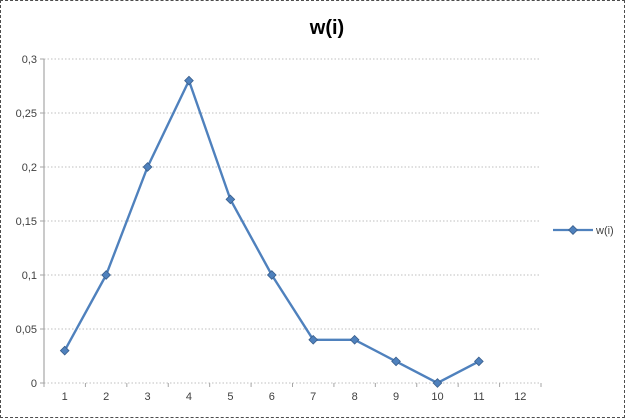 Image resolution: width=625 pixels, height=418 pixels. I want to click on y-tick-label: 0,1, so click(29, 276).